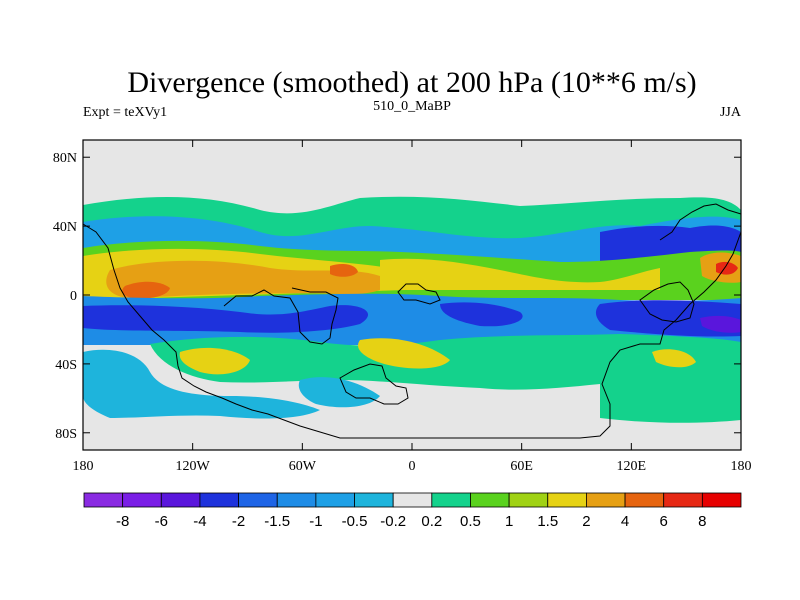 The height and width of the screenshot is (600, 800). Describe the element at coordinates (66, 434) in the screenshot. I see `y-tick-label: 80S` at that location.